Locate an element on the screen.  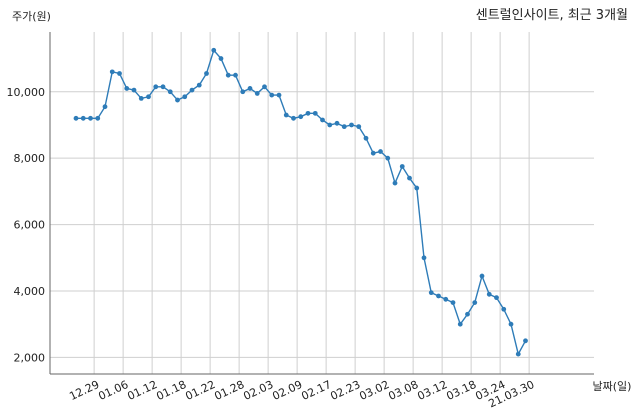
y-tick-label: 10,000 is located at coordinates (26, 92).